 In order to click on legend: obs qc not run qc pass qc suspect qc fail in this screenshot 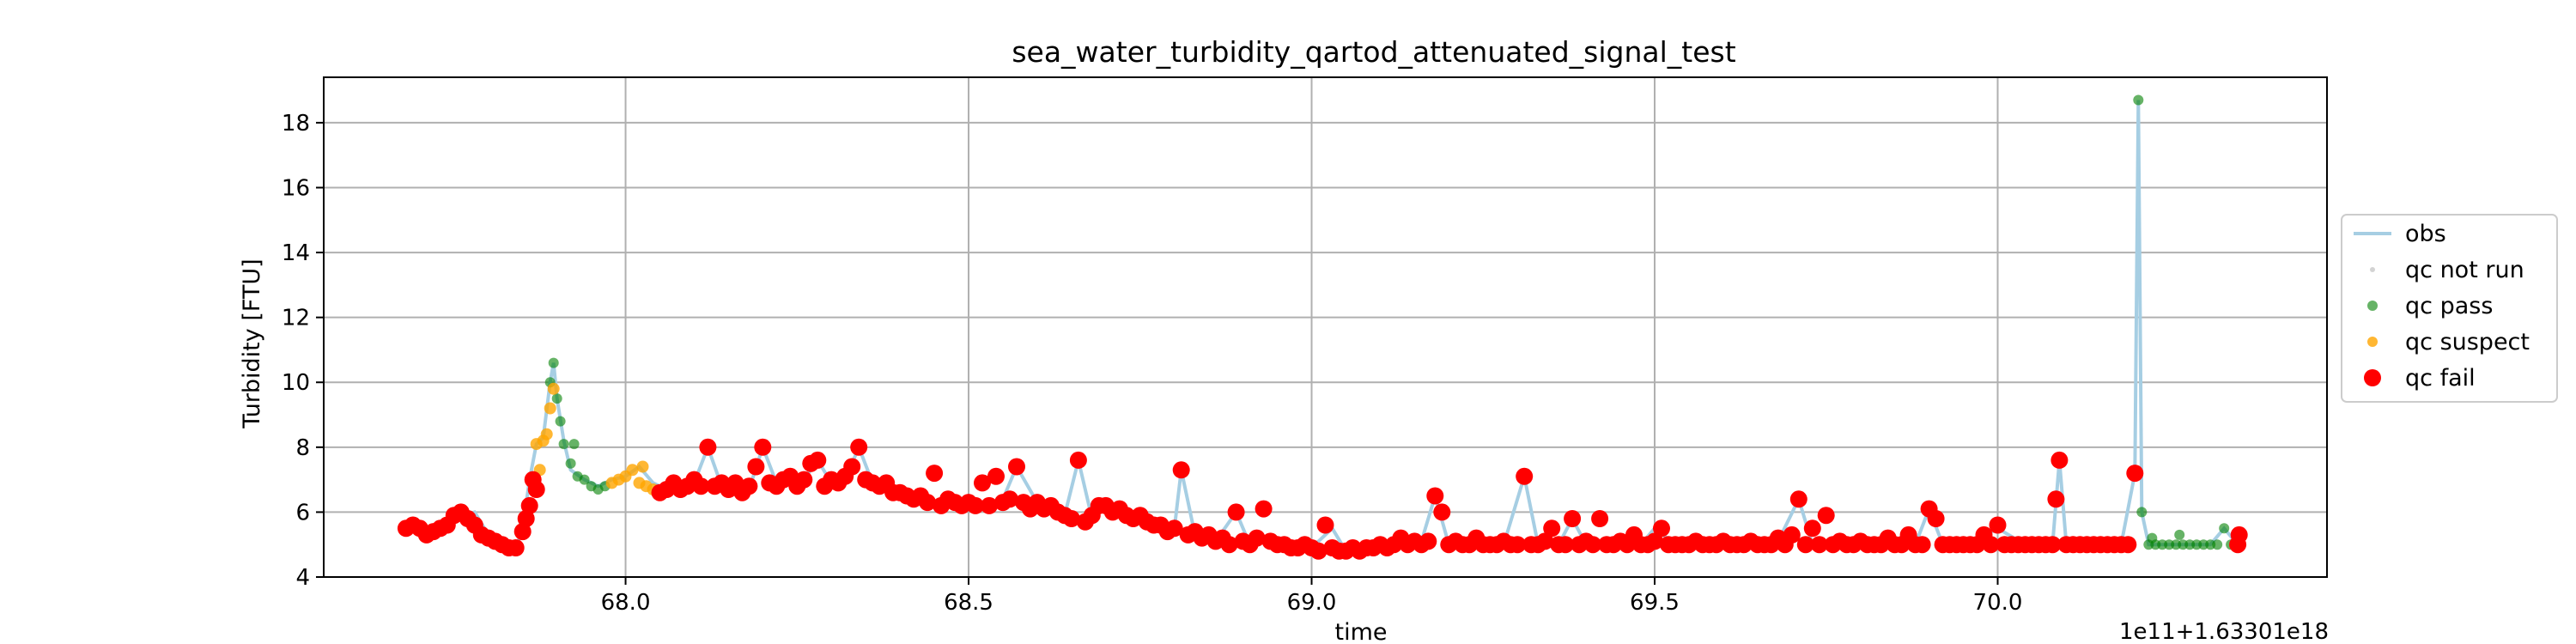, I will do `click(2449, 308)`.